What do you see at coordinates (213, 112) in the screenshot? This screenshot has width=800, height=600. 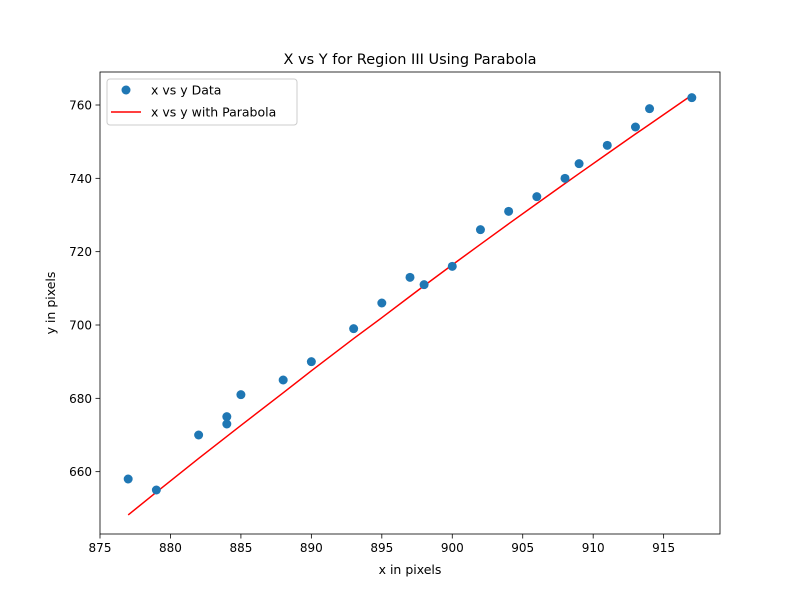 I see `legend-label-parabola: x vs y with Parabola` at bounding box center [213, 112].